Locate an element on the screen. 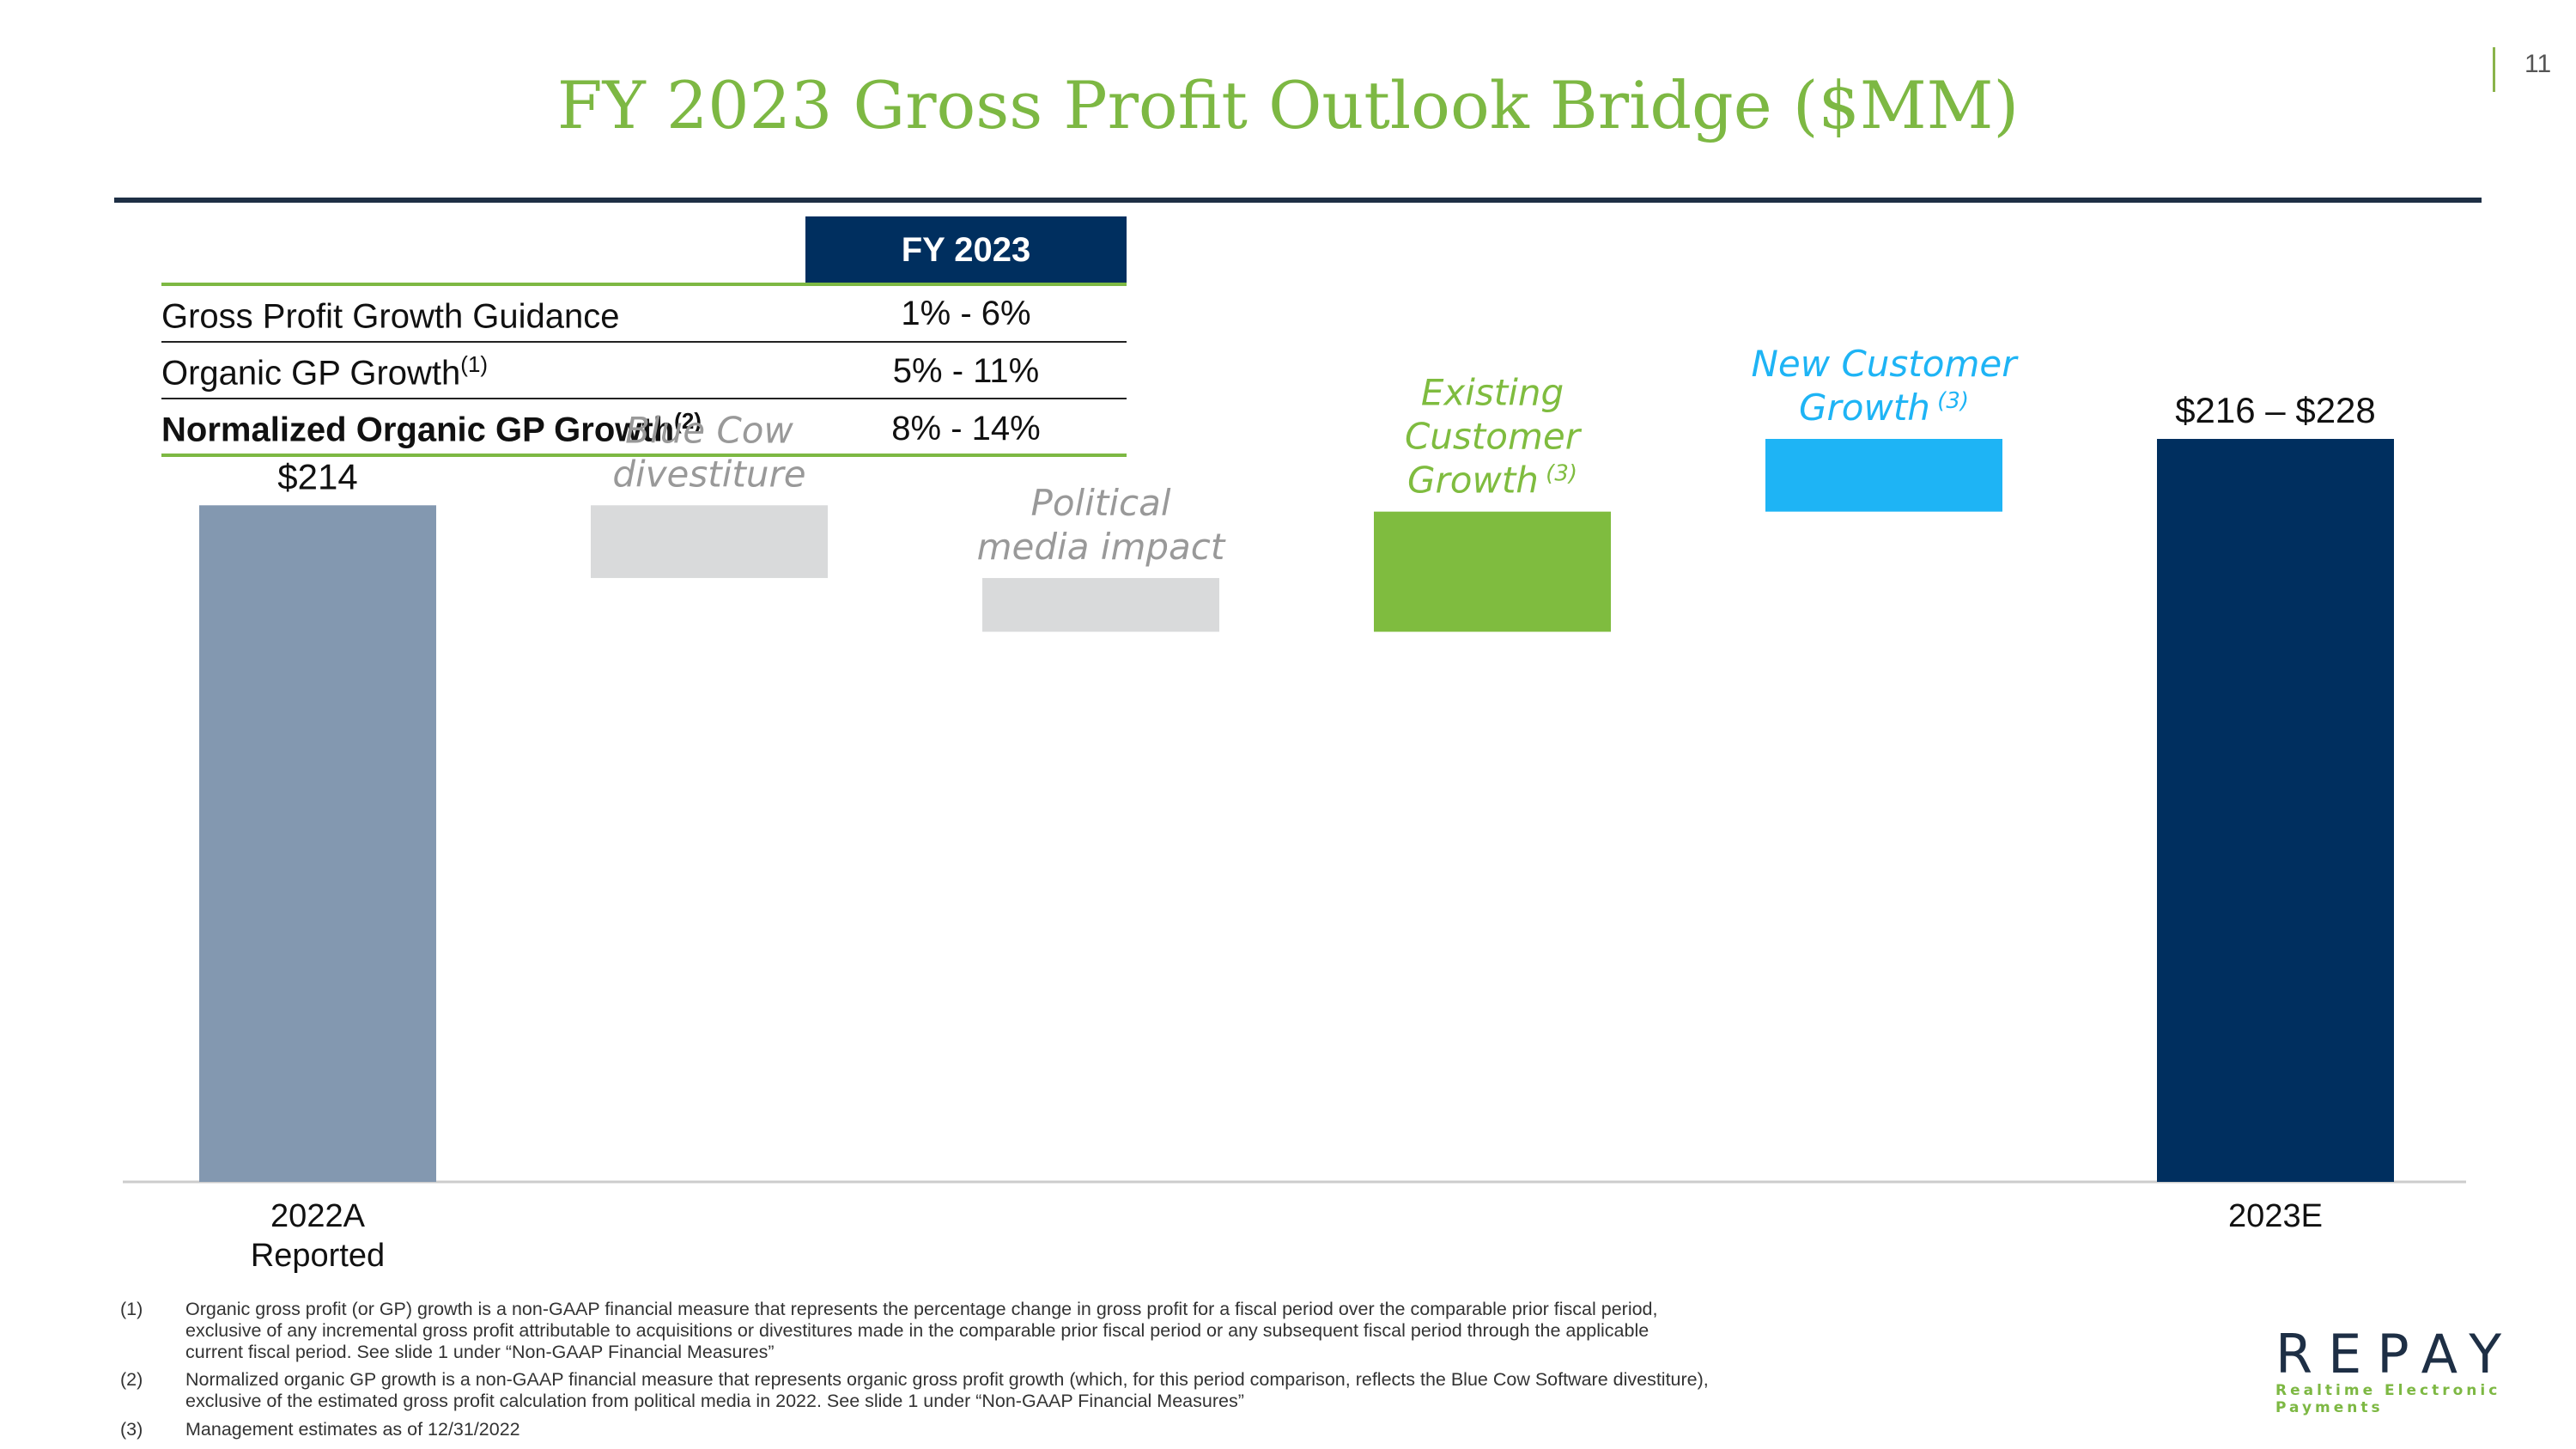 This screenshot has height=1449, width=2576. category-label-1: Reported is located at coordinates (318, 1256).